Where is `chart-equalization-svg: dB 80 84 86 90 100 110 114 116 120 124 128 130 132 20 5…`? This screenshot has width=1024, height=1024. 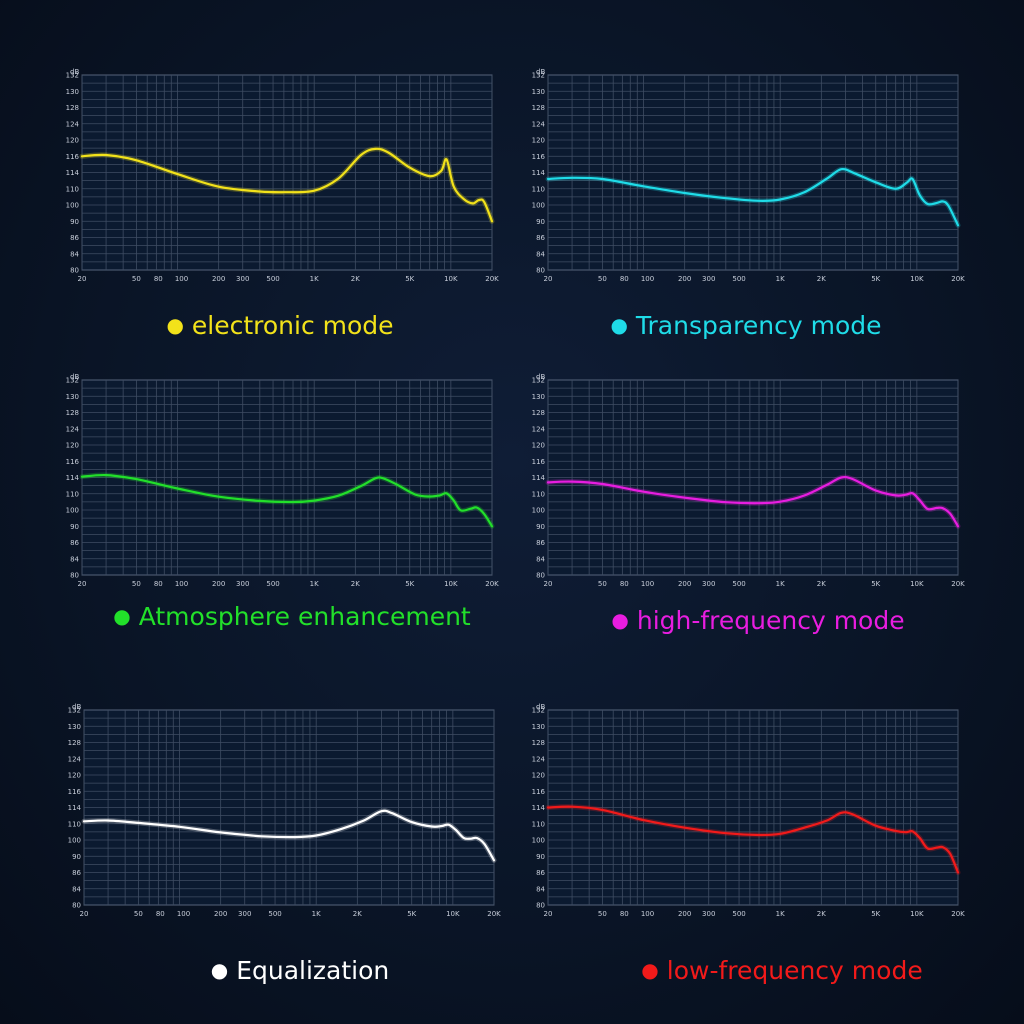 chart-equalization-svg: dB 80 84 86 90 100 110 114 116 120 124 128 130 132 20 5… is located at coordinates (285, 810).